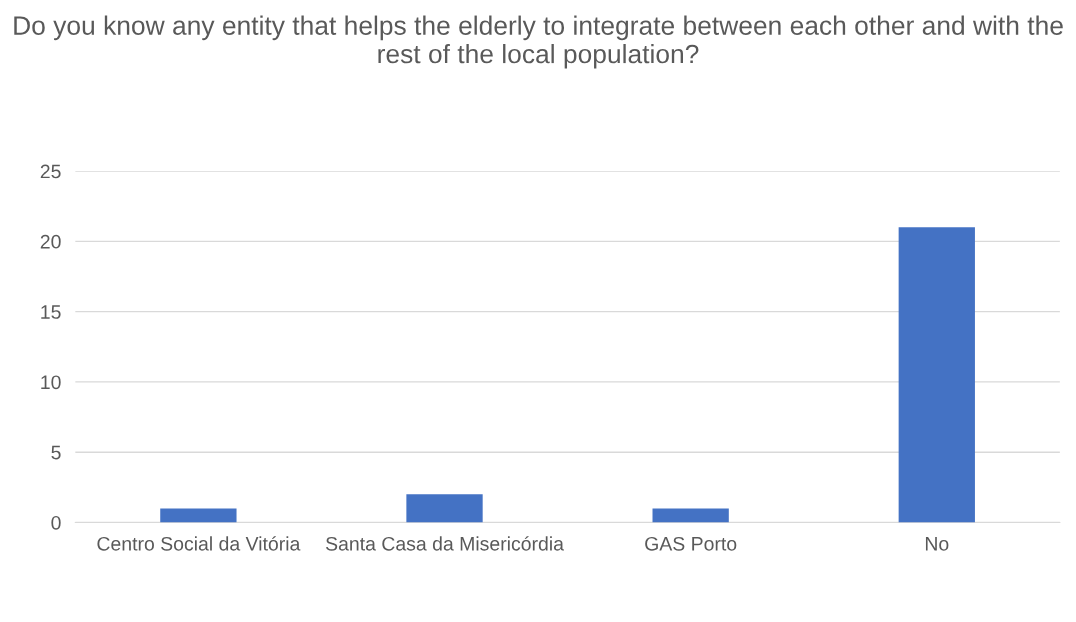  I want to click on x-tick-label: Centro Social da Vitória, so click(199, 543).